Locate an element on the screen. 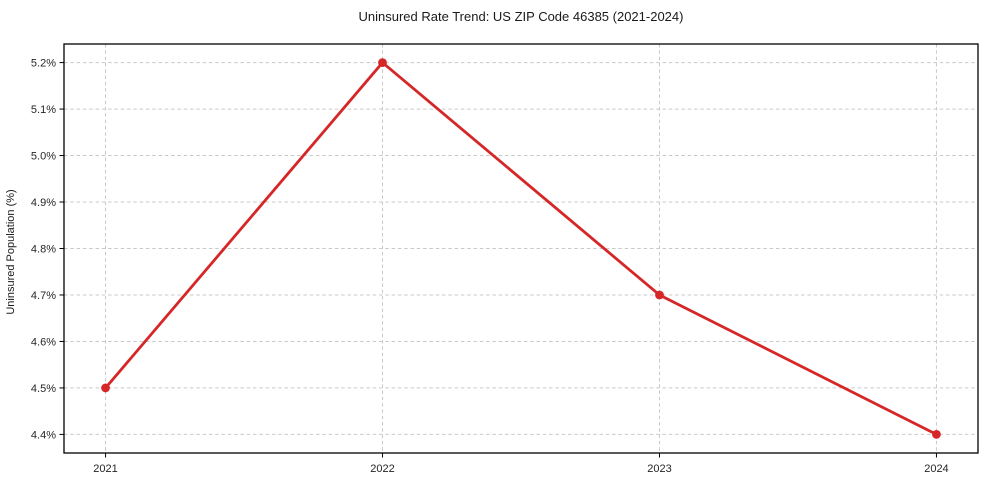 This screenshot has height=490, width=989. y-tick-label: 4.6% is located at coordinates (43, 342).